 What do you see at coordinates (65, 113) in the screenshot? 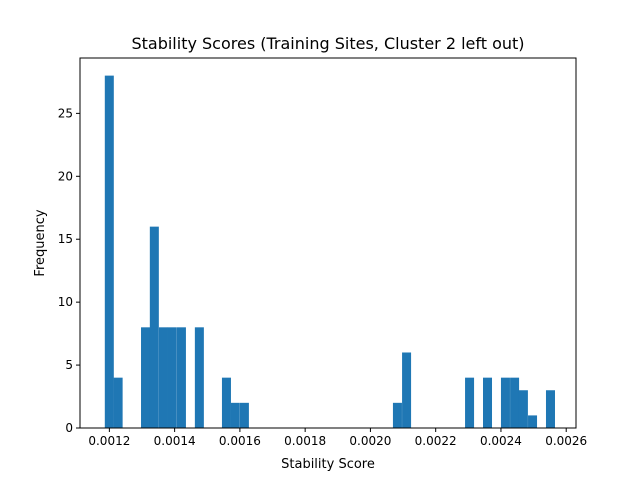
I see `y-tick-label: 25` at bounding box center [65, 113].